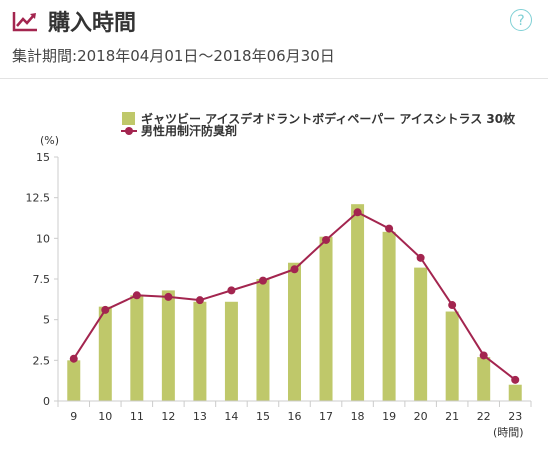 The height and width of the screenshot is (468, 548). I want to click on y-tick-label: 2.5, so click(42, 360).